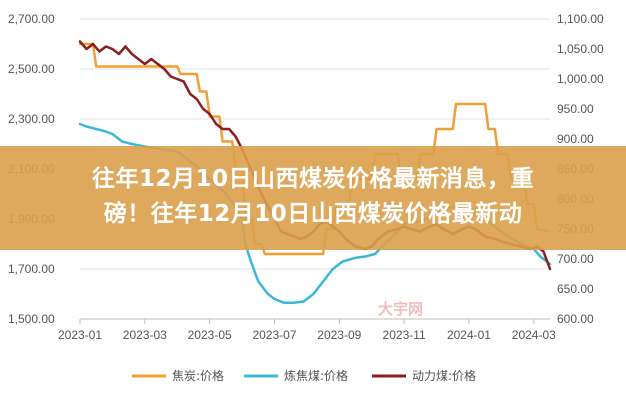 This screenshot has height=400, width=626. I want to click on x-tick-label: 2024-03, so click(534, 335).